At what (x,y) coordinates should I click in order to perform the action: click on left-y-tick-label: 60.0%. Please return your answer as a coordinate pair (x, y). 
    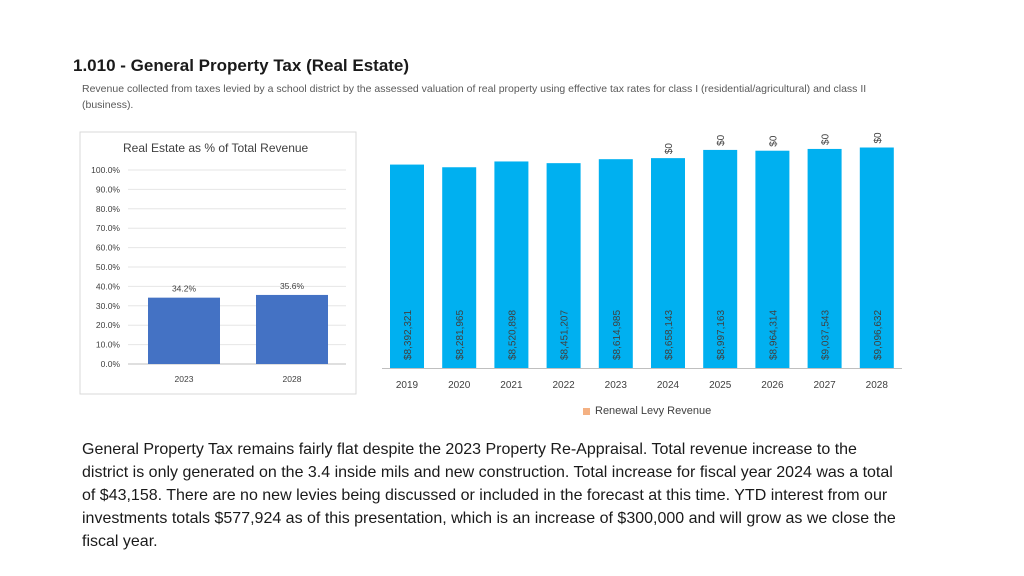
    Looking at the image, I should click on (108, 248).